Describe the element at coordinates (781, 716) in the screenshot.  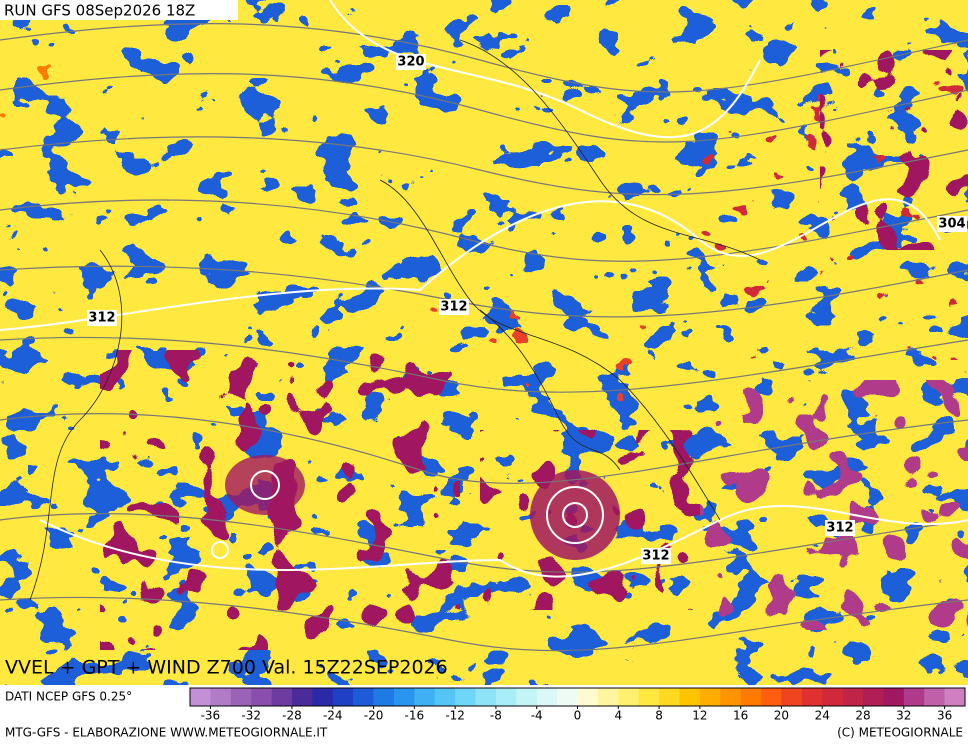
I see `colorbar-tick-label: 20` at that location.